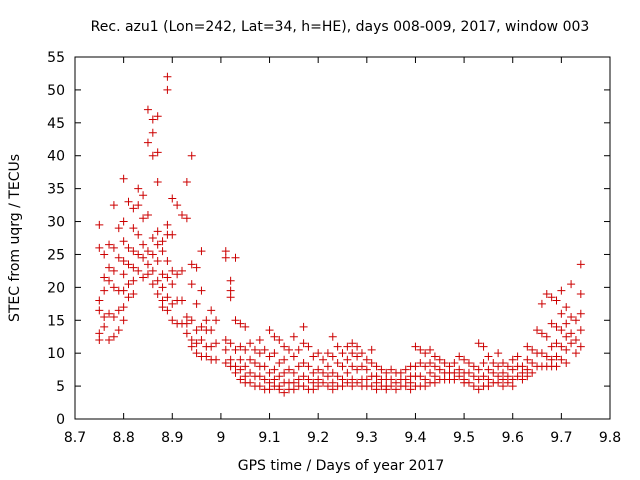 The height and width of the screenshot is (480, 640). Describe the element at coordinates (56, 288) in the screenshot. I see `y-tick-label: 20` at that location.